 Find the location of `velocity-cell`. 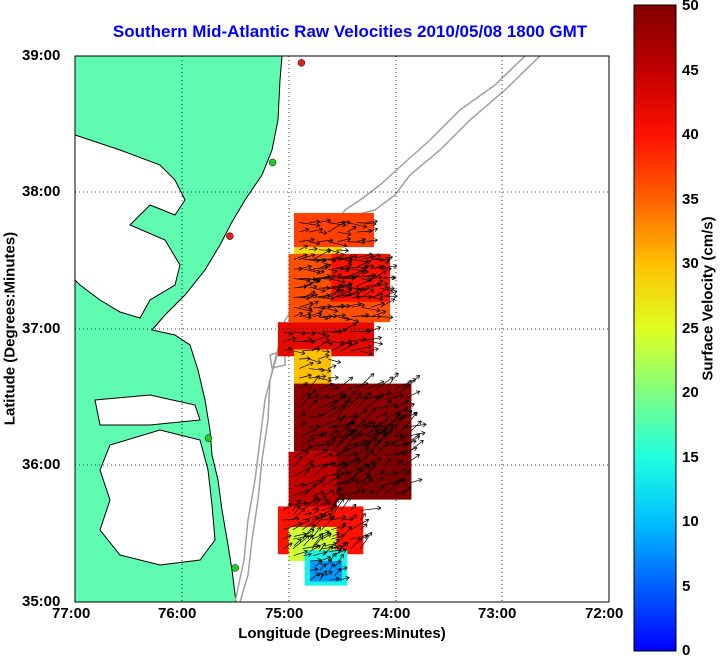

velocity-cell is located at coordinates (334, 230).